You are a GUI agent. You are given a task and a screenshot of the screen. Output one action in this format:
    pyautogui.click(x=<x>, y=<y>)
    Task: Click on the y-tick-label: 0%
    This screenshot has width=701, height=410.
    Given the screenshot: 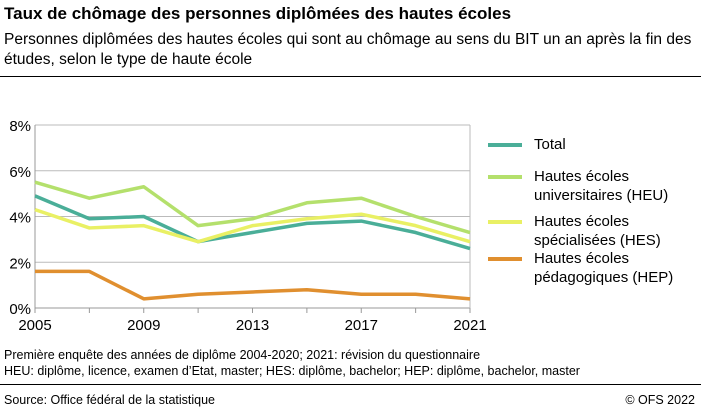 What is the action you would take?
    pyautogui.click(x=20, y=309)
    